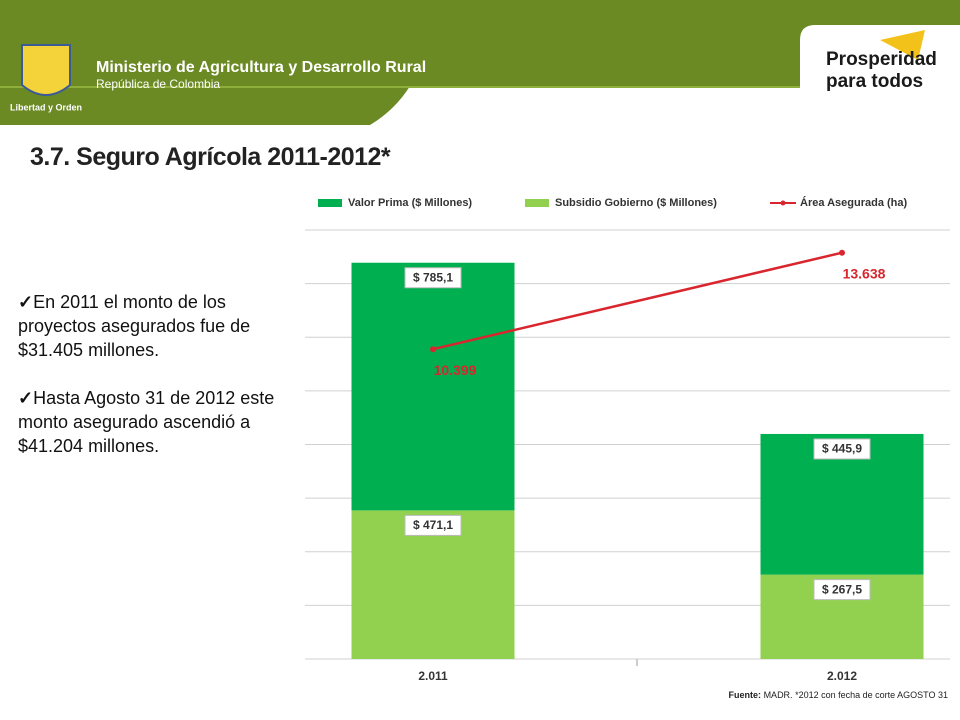 The width and height of the screenshot is (960, 720). Describe the element at coordinates (637, 301) in the screenshot. I see `line-series` at that location.